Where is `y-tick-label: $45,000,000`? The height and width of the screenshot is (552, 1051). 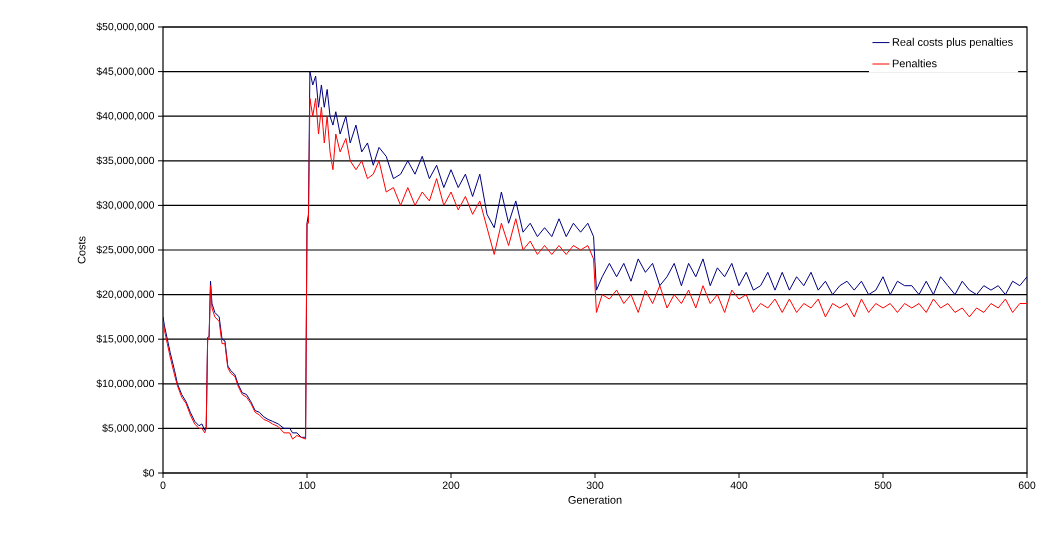
y-tick-label: $45,000,000 is located at coordinates (125, 72).